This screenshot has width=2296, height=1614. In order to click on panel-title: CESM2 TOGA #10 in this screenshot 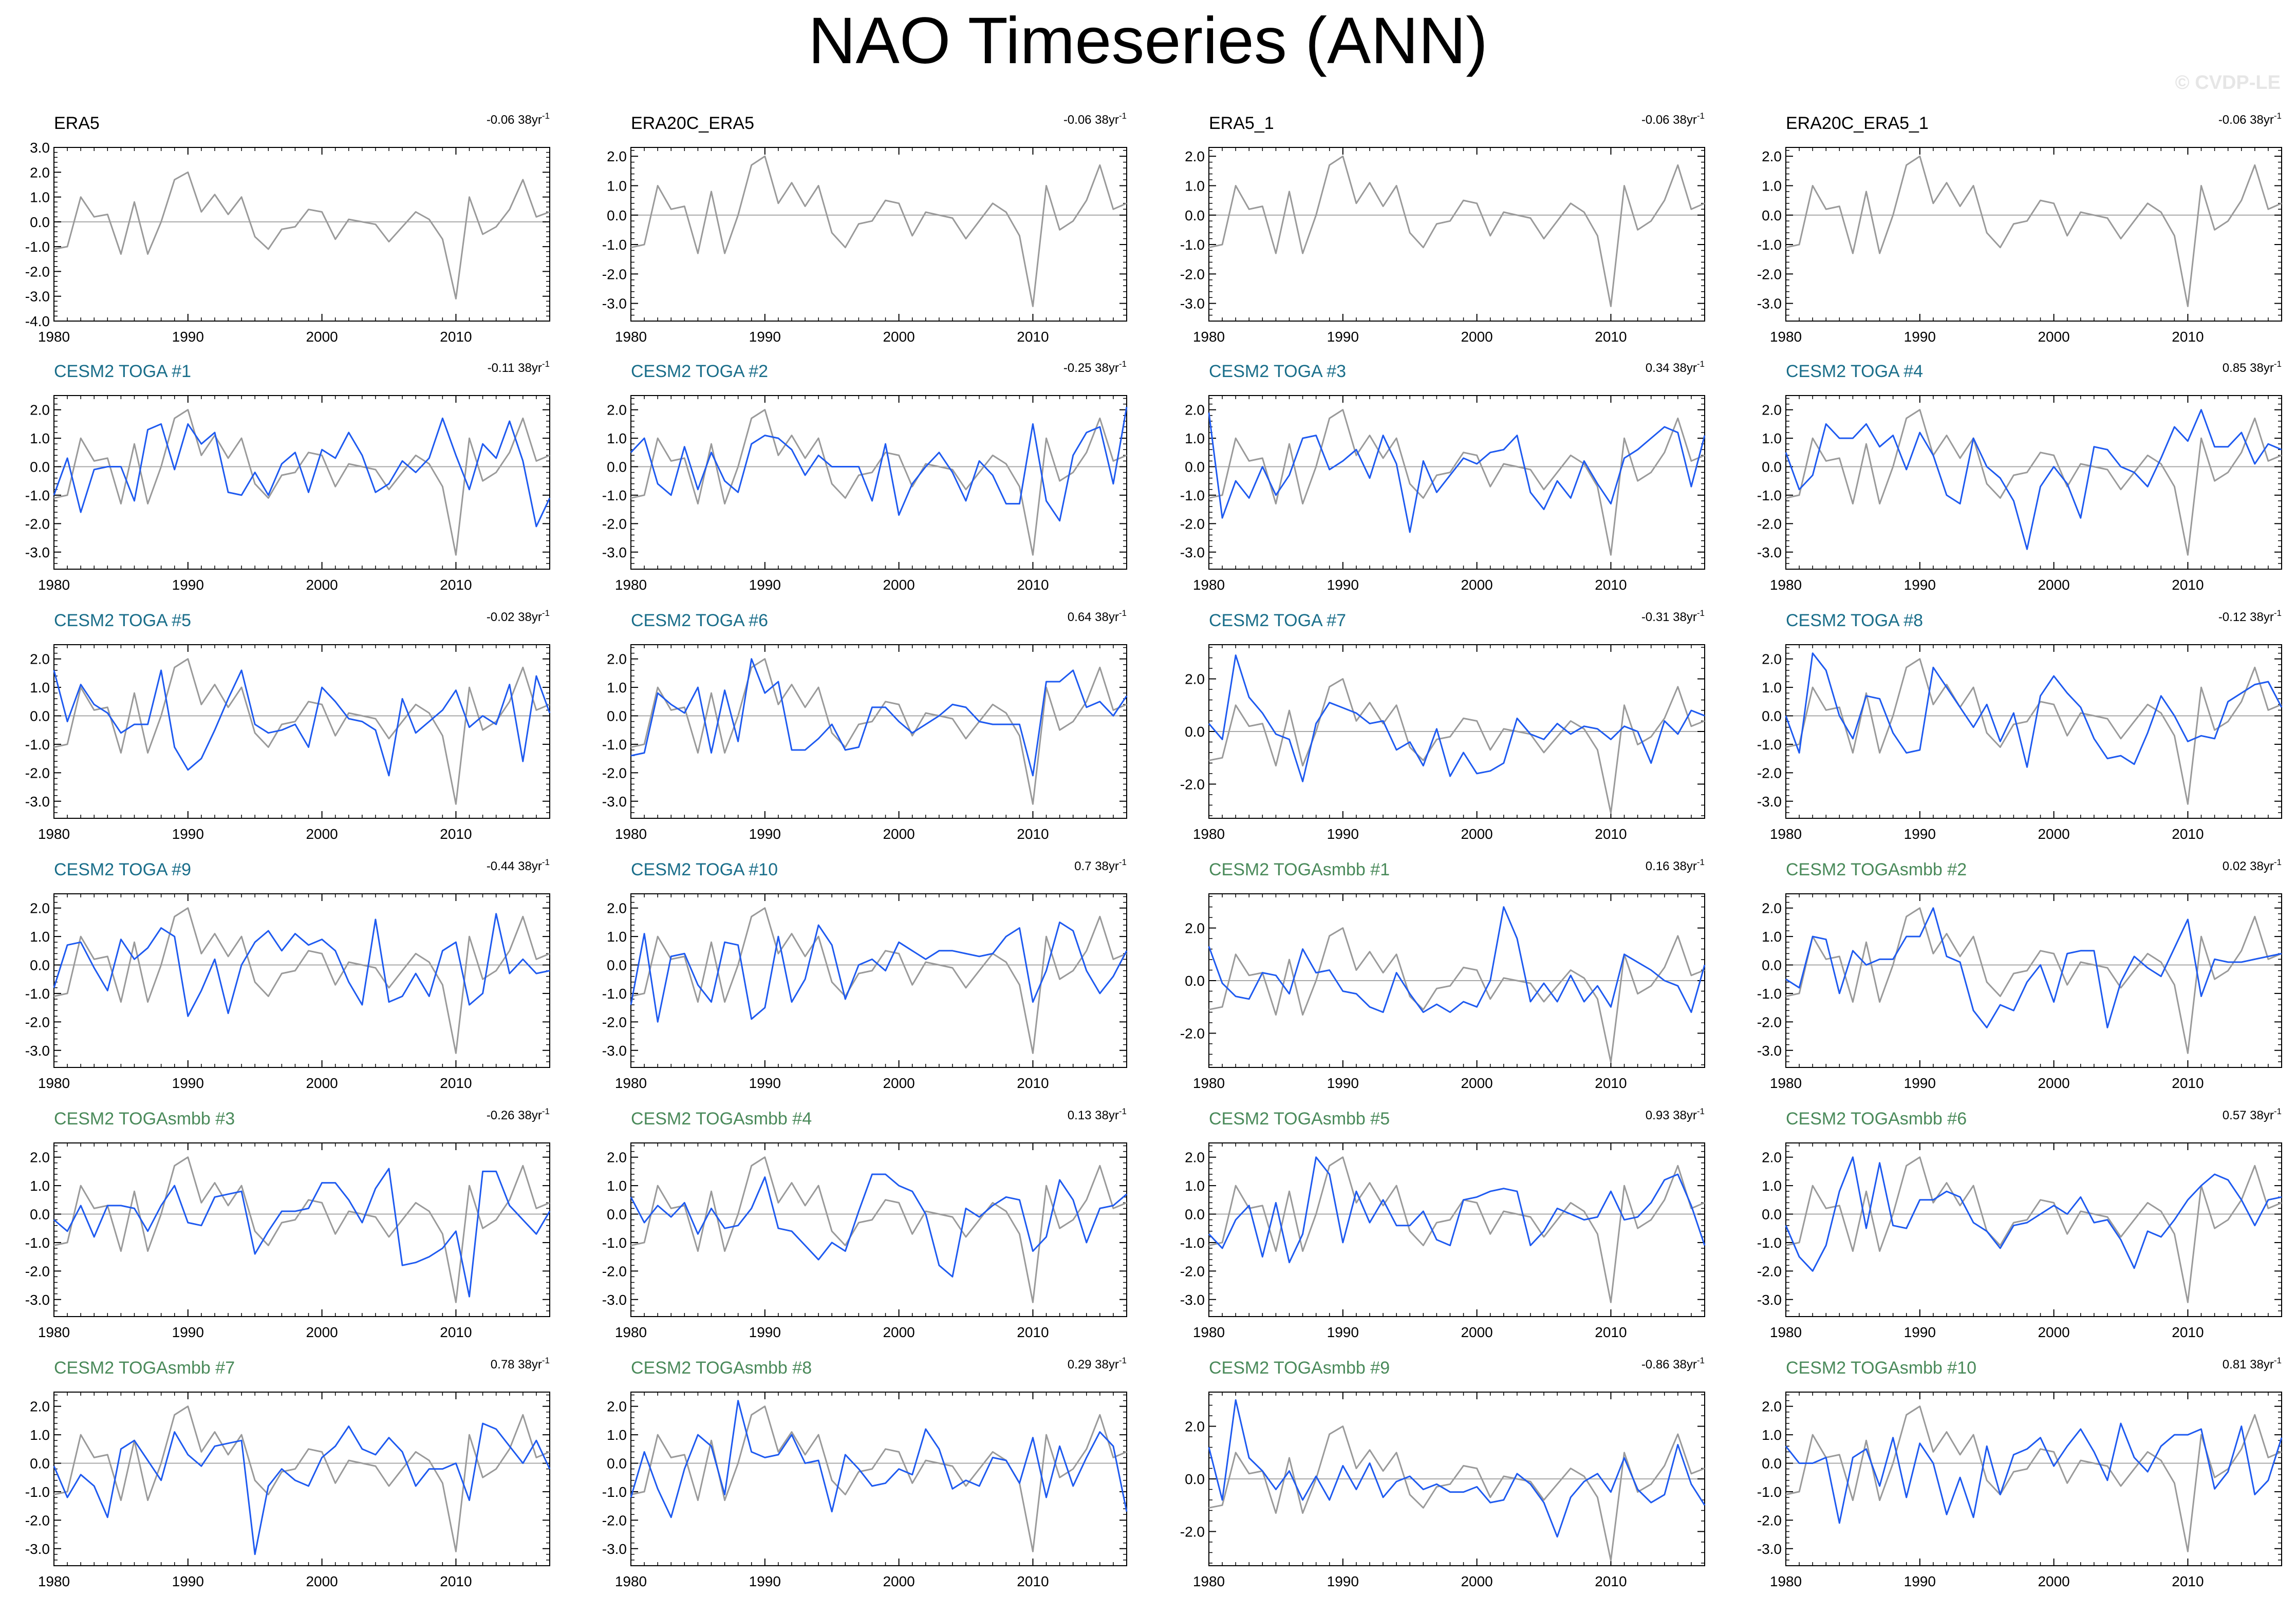, I will do `click(704, 869)`.